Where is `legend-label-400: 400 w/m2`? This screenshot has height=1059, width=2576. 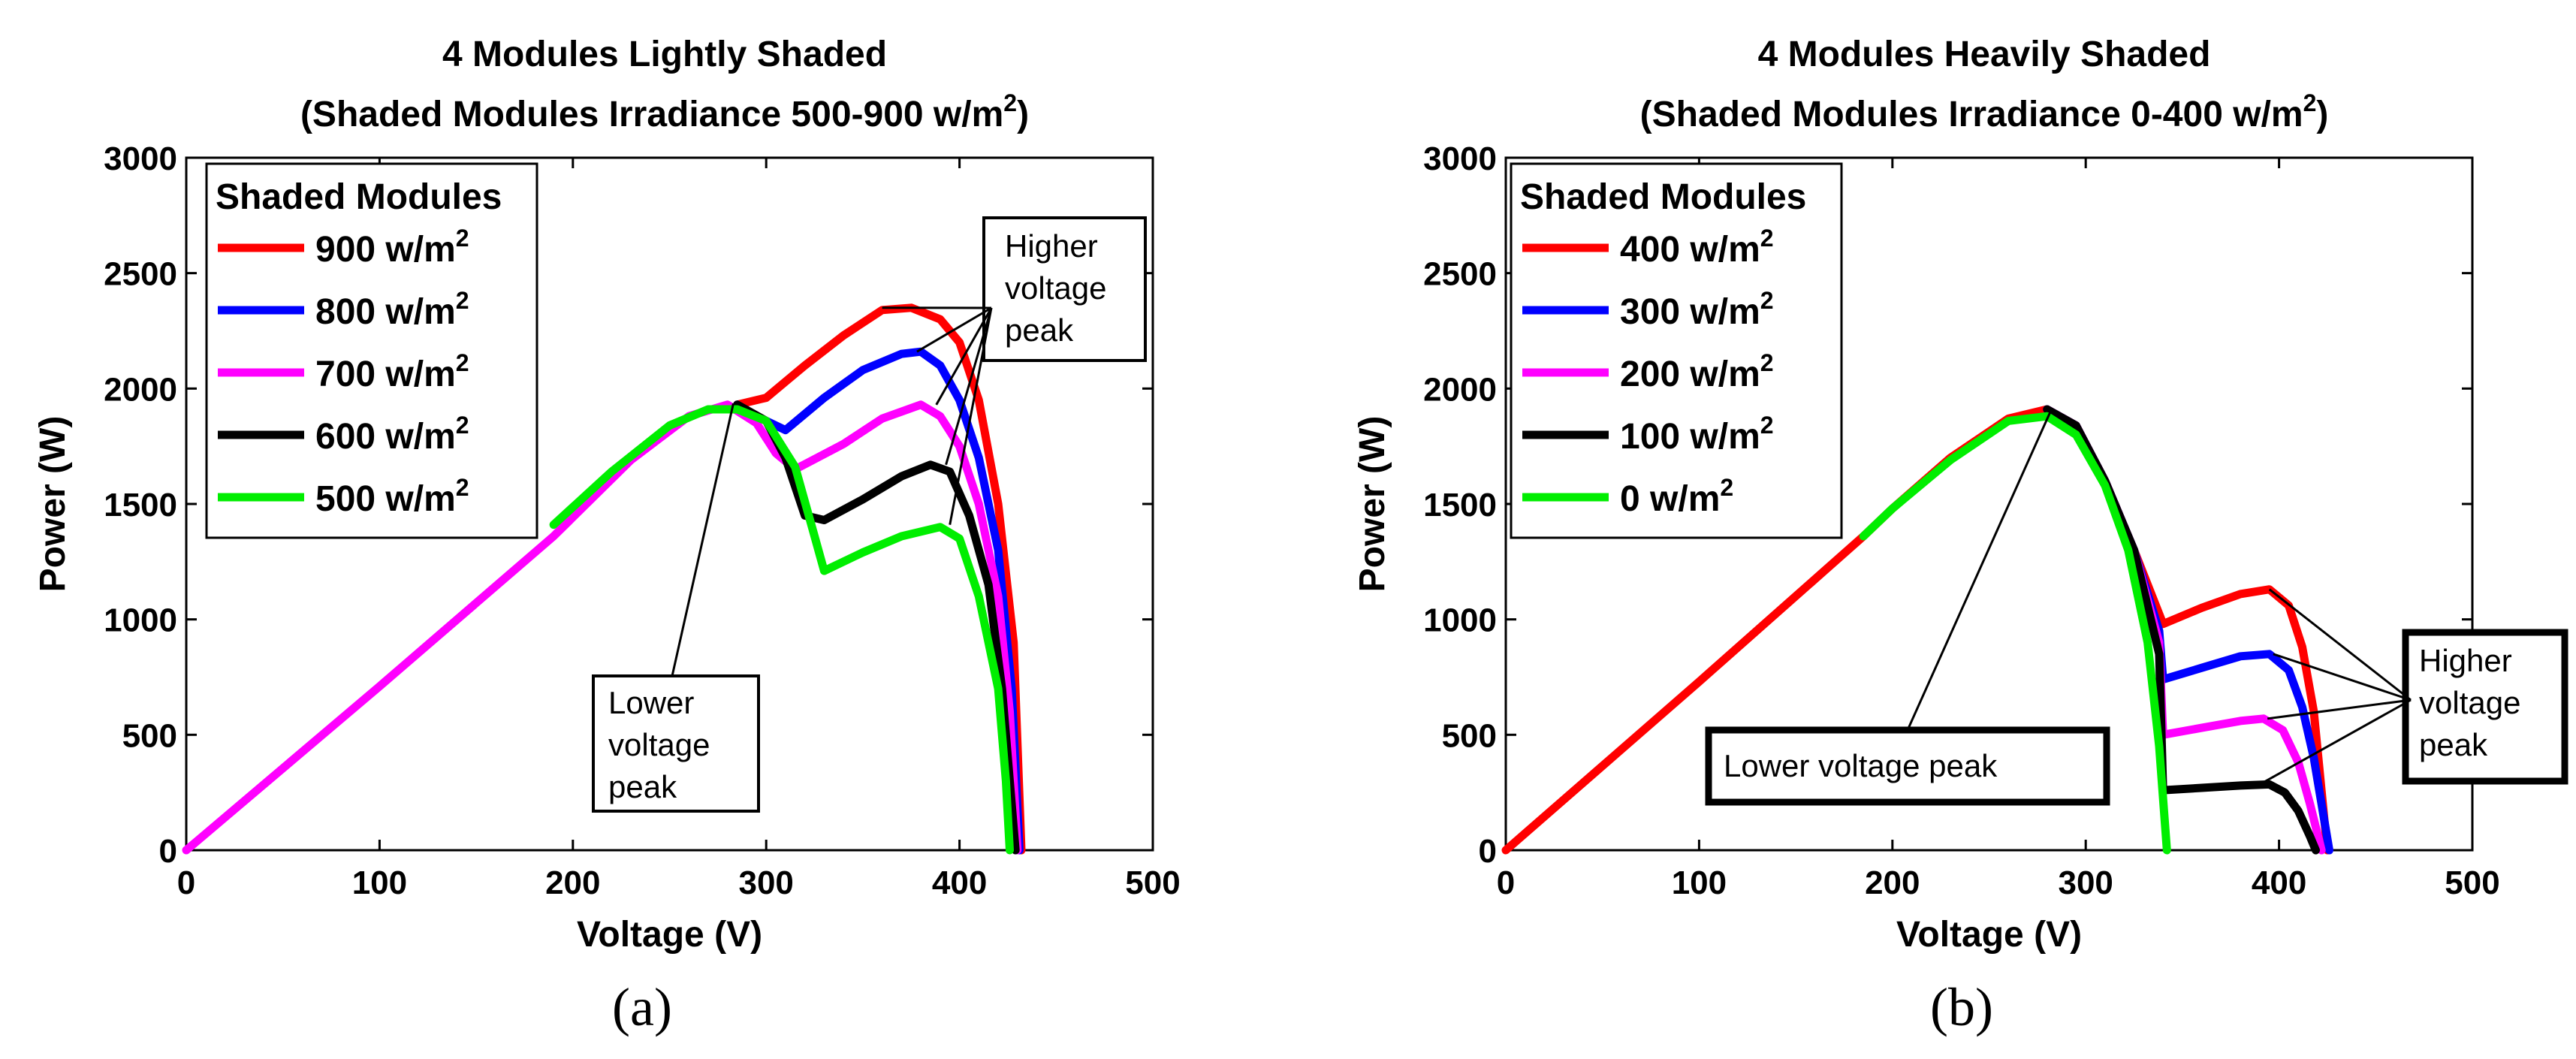
legend-label-400: 400 w/m2 is located at coordinates (1697, 247).